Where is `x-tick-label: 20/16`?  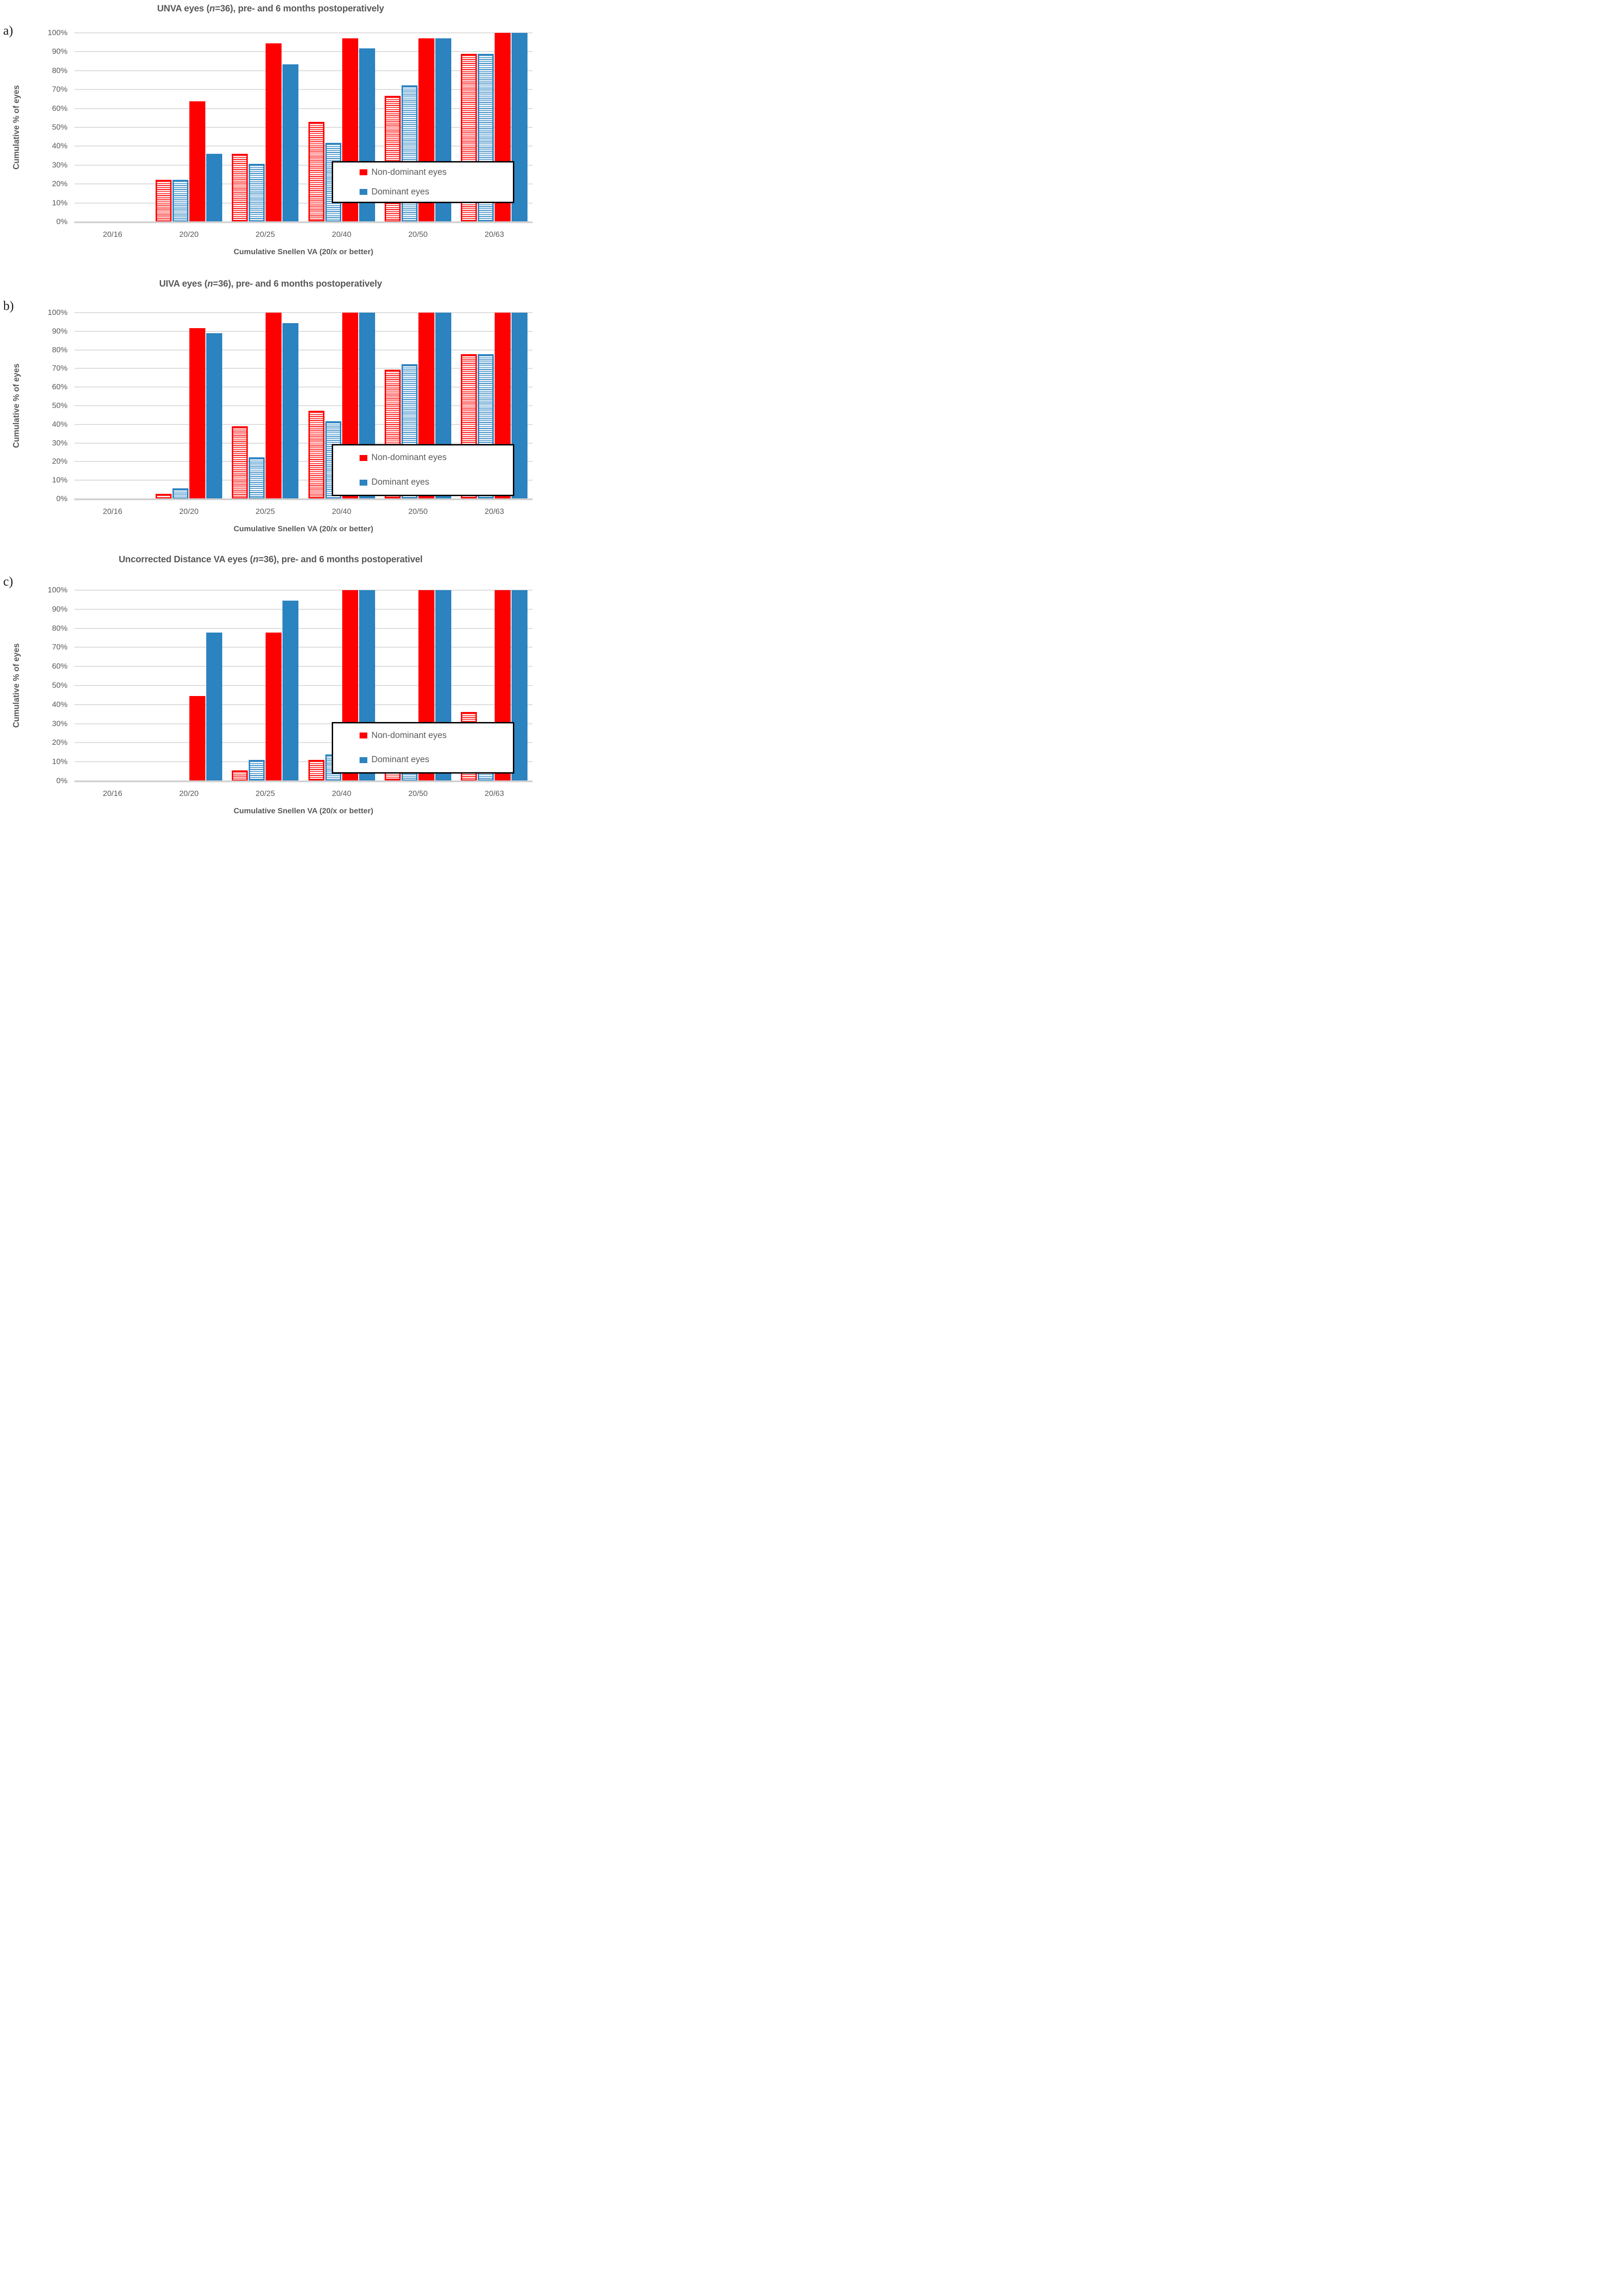 x-tick-label: 20/16 is located at coordinates (112, 512).